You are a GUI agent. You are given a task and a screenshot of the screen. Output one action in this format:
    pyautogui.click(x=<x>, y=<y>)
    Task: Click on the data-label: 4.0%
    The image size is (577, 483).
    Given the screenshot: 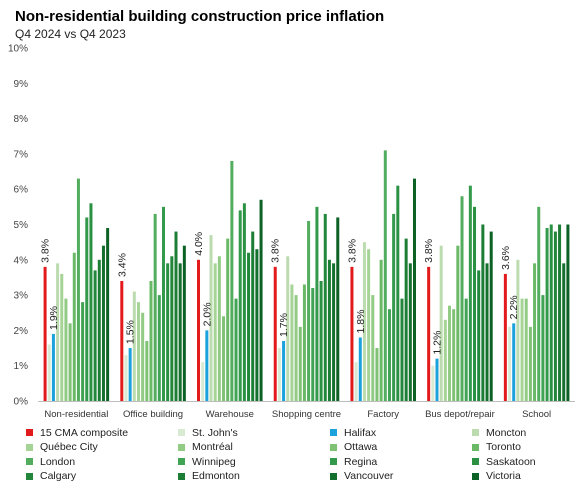 What is the action you would take?
    pyautogui.click(x=199, y=244)
    